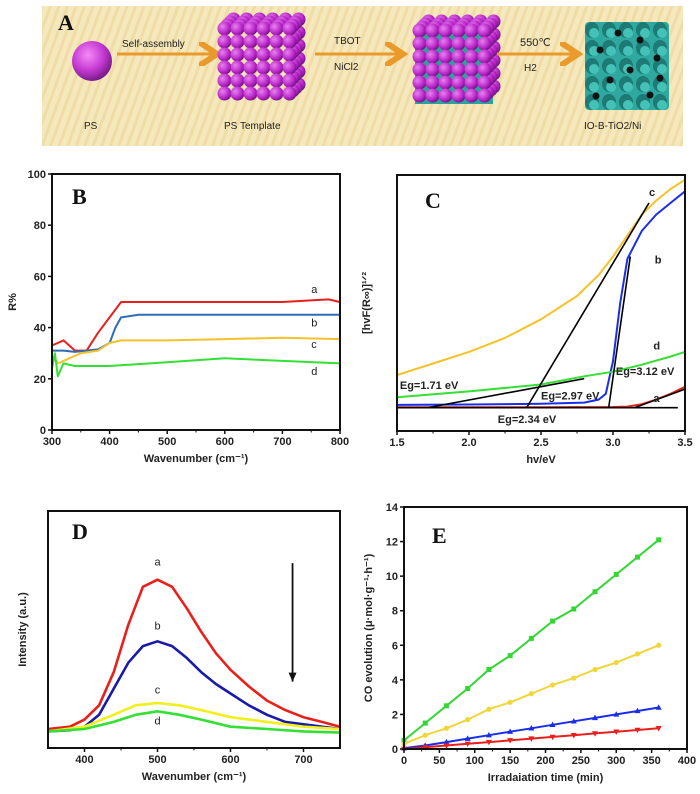 The height and width of the screenshot is (794, 700). Describe the element at coordinates (109, 442) in the screenshot. I see `panel-b-x-tick-label: 400` at that location.